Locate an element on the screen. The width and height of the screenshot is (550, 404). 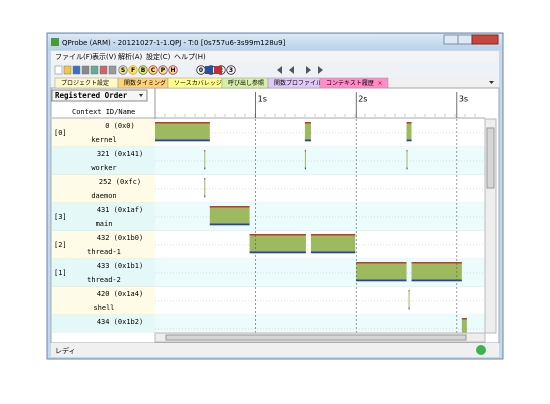
context-id: 434 (0x1b2) is located at coordinates (120, 322).